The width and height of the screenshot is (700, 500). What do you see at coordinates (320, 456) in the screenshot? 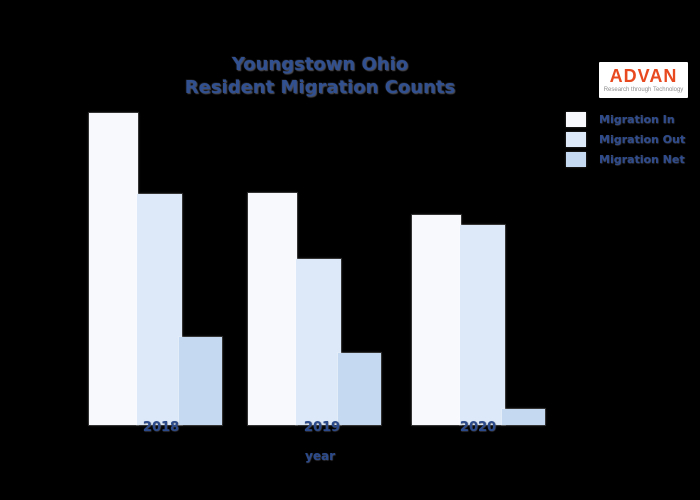
I see `x-axis-title: year` at bounding box center [320, 456].